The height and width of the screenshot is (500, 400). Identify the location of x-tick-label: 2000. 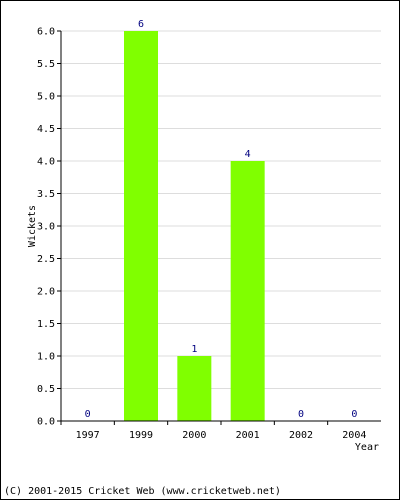
(194, 435).